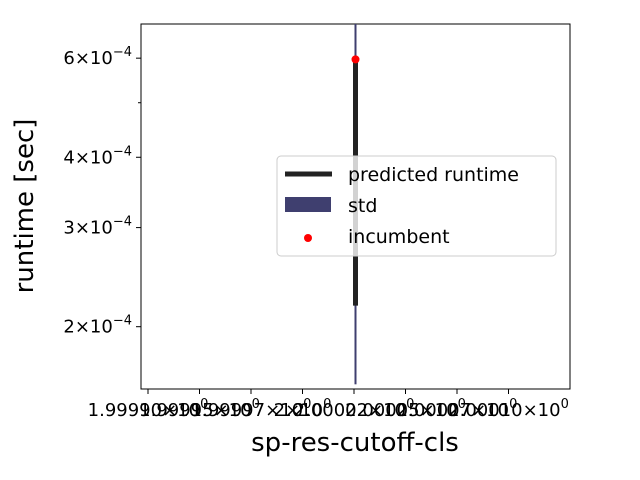 The image size is (640, 480). Describe the element at coordinates (97, 227) in the screenshot. I see `y-tick-label: 3×10⁻⁴` at that location.